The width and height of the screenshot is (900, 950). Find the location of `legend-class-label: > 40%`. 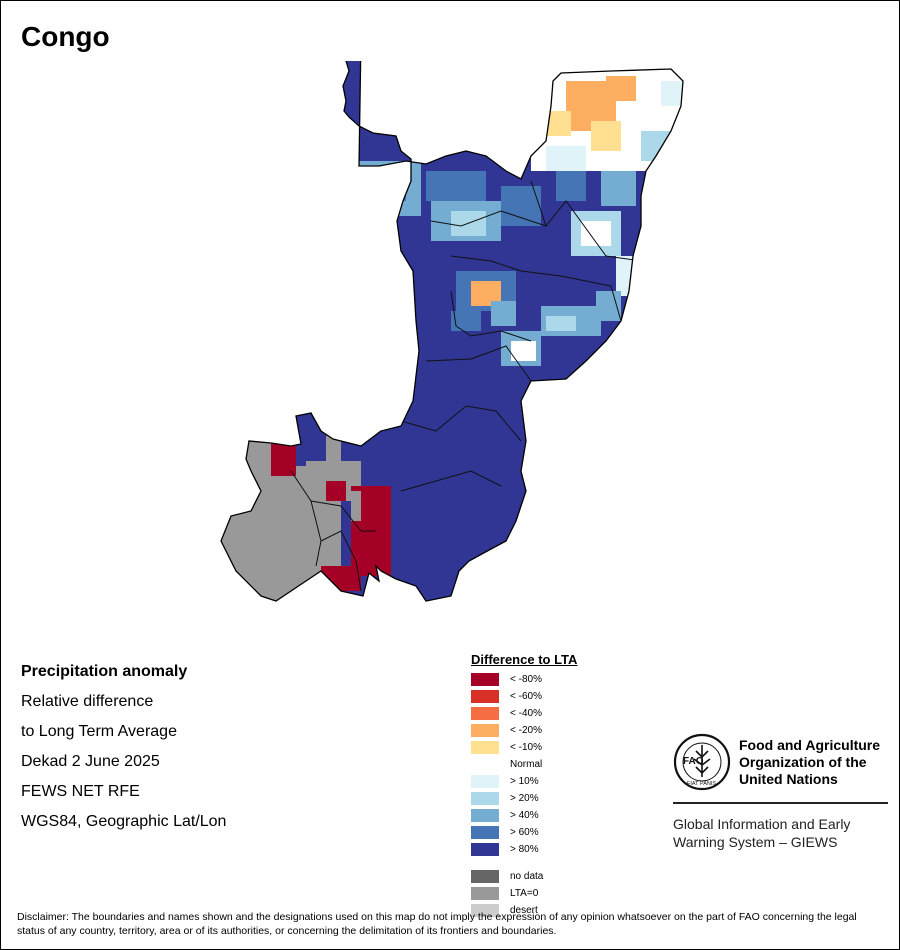

legend-class-label: > 40% is located at coordinates (524, 815).